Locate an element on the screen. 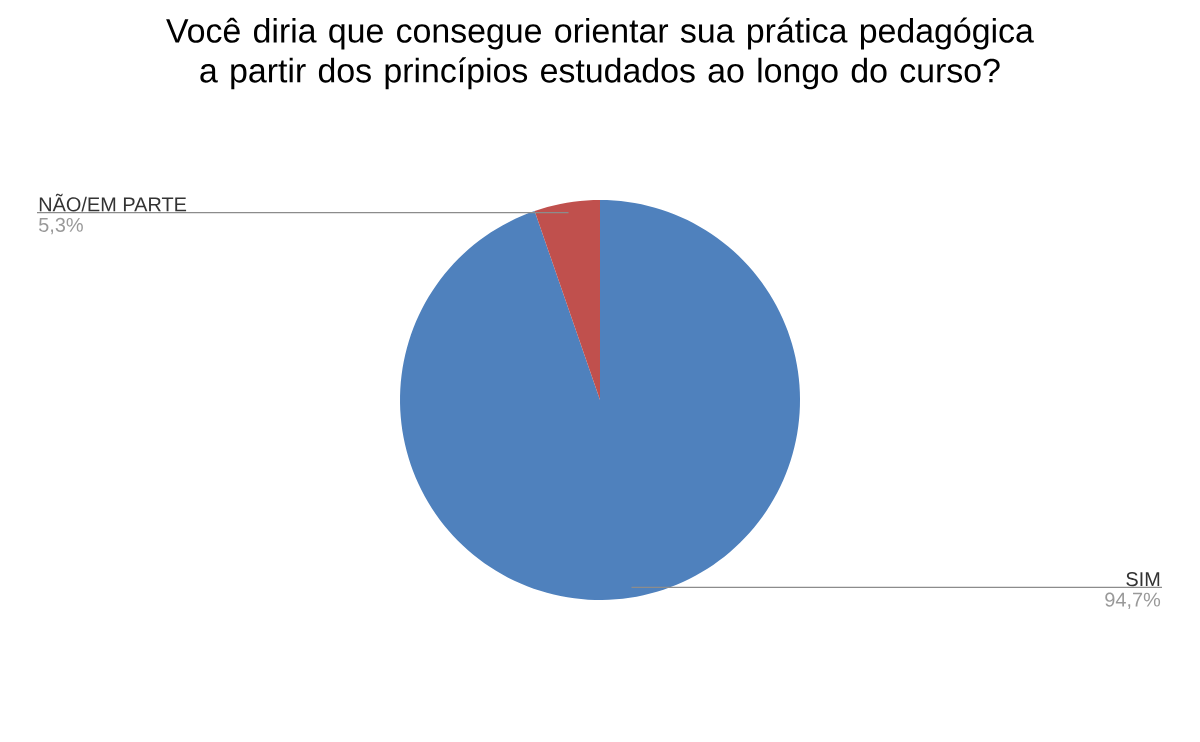  data-label: 5,3% is located at coordinates (60, 226).